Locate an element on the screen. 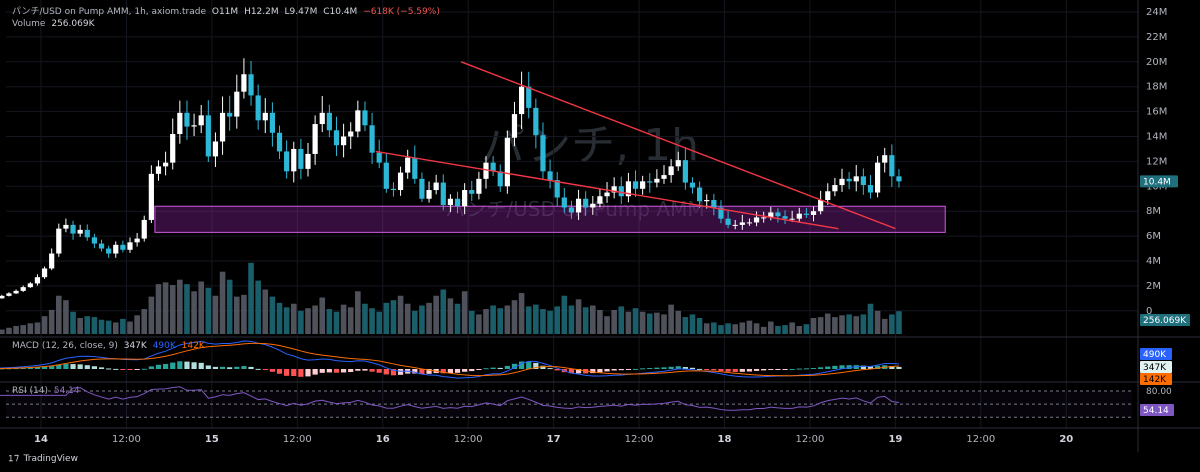 The height and width of the screenshot is (472, 1200). rsi-legend: RSI (14) 54.14 is located at coordinates (46, 391).